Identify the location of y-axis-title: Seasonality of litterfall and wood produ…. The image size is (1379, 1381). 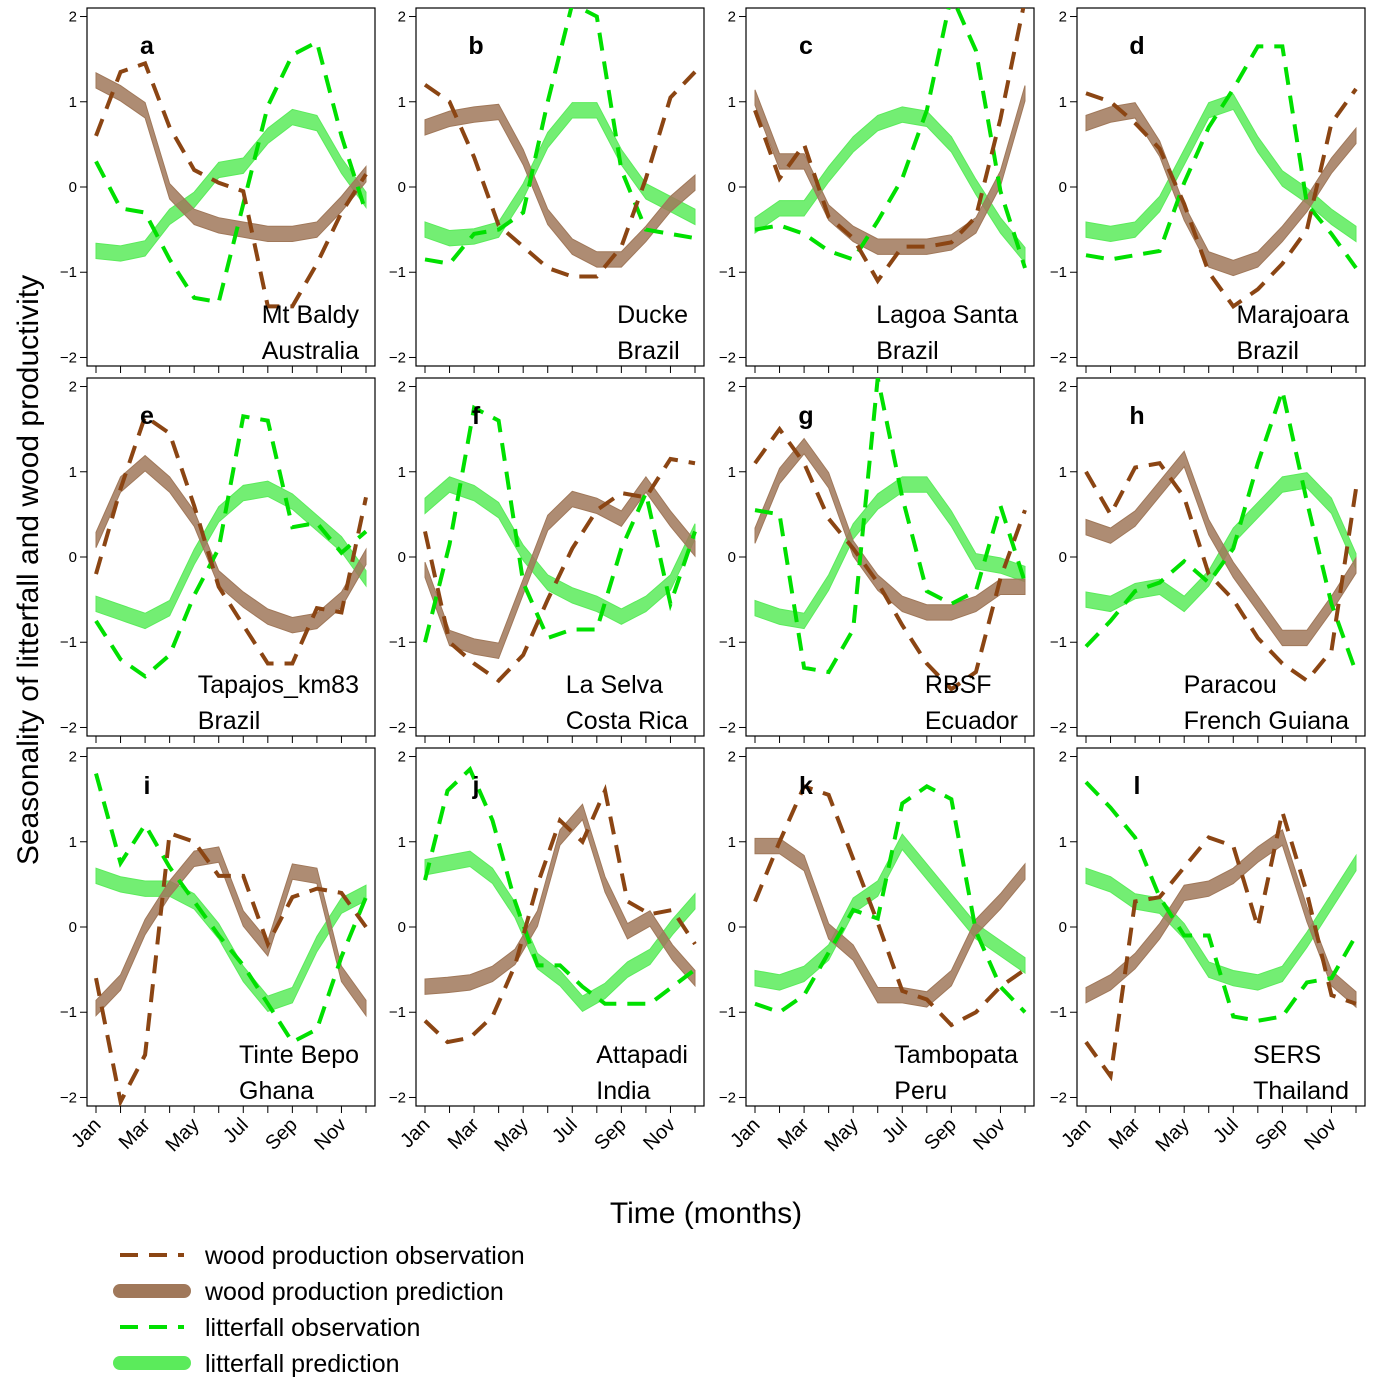
(28, 570).